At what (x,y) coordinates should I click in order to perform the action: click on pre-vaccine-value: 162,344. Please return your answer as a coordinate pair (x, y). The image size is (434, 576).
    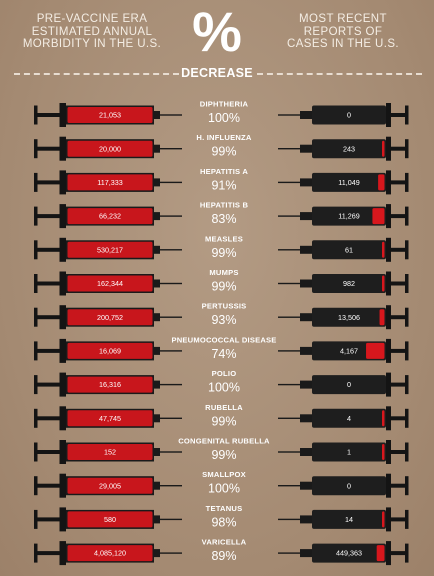
    Looking at the image, I should click on (110, 283).